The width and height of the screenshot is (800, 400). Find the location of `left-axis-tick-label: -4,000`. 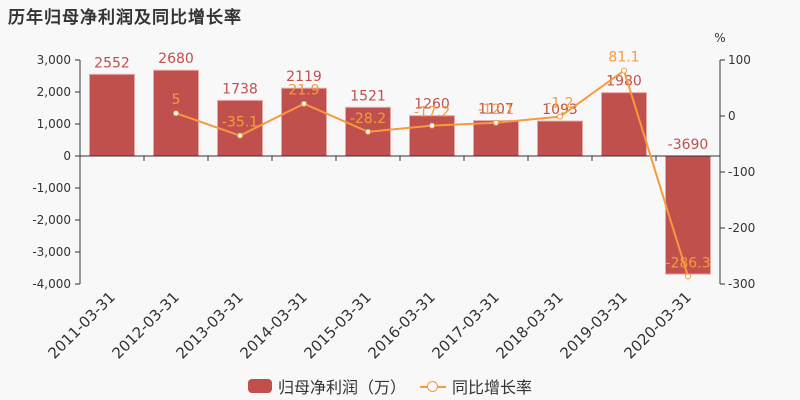

left-axis-tick-label: -4,000 is located at coordinates (51, 284).